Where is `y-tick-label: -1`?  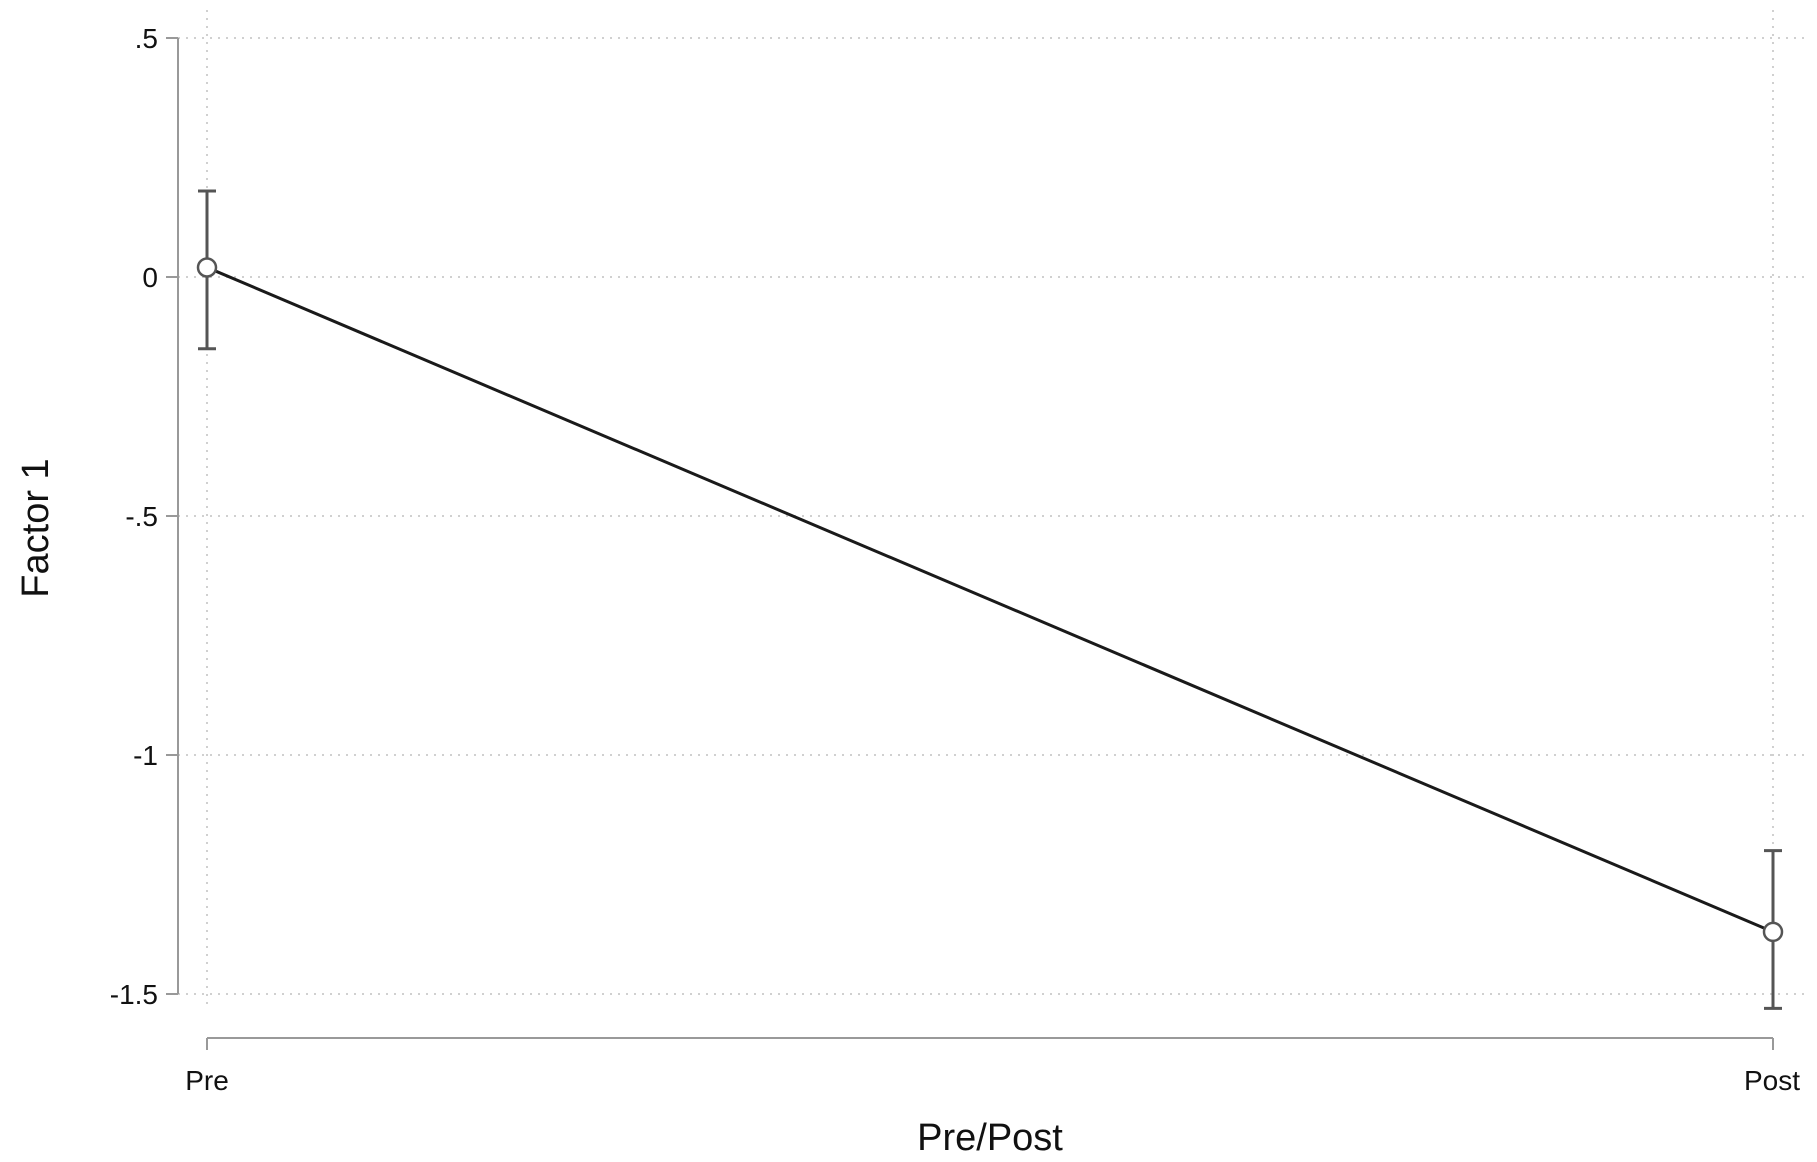 y-tick-label: -1 is located at coordinates (145, 755).